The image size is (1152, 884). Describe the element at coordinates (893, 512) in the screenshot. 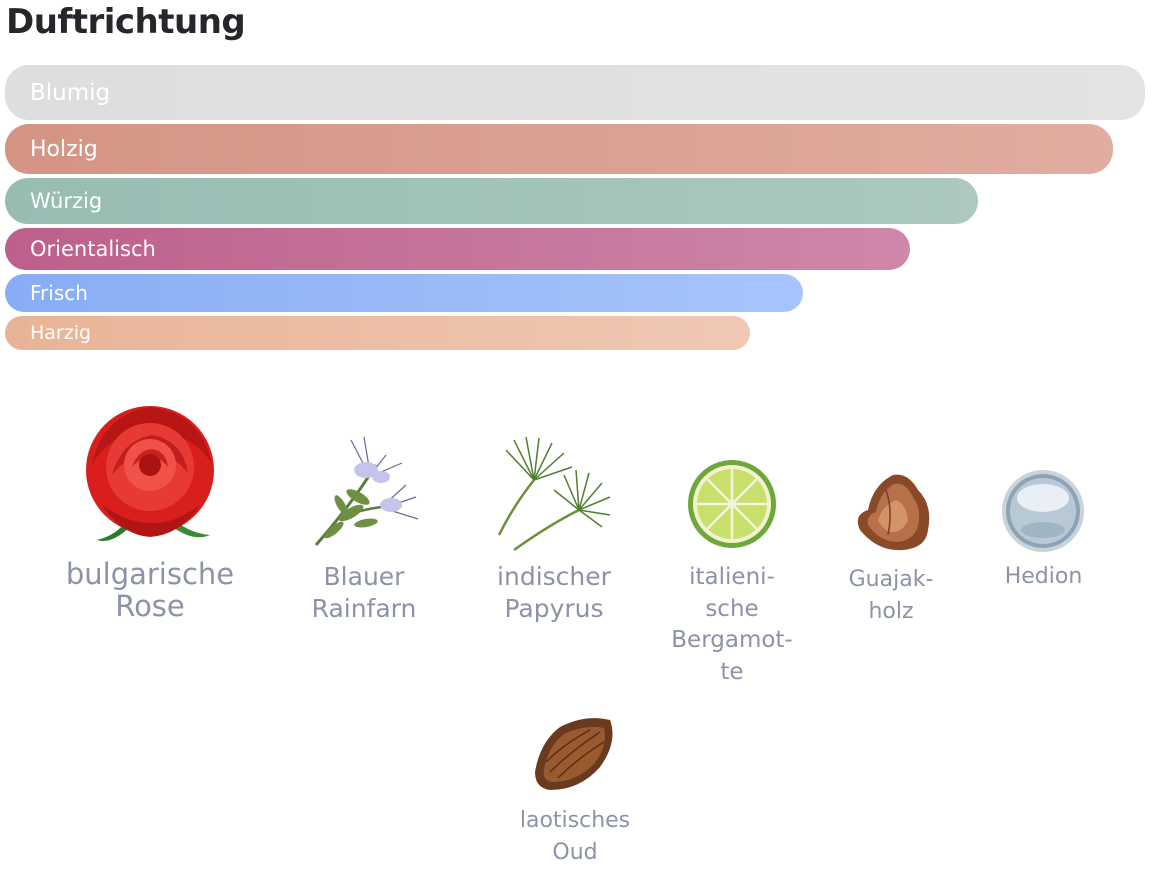

I see `guaiac-wood-icon` at that location.